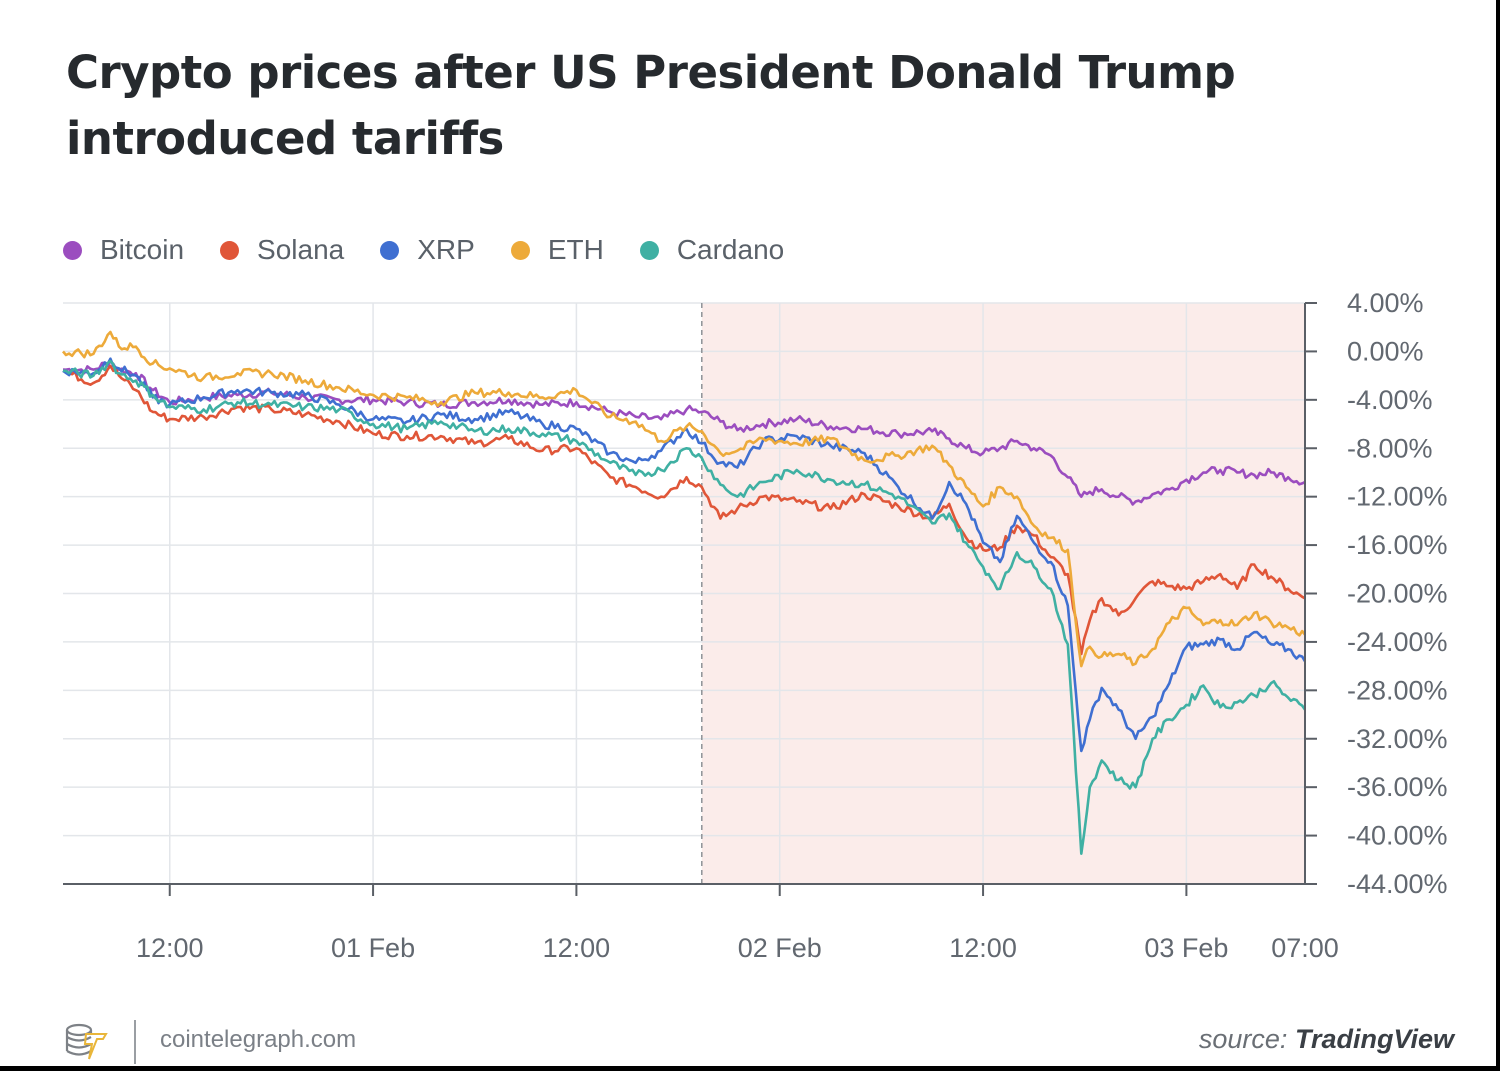  Describe the element at coordinates (780, 948) in the screenshot. I see `x-tick-label: 02 Feb` at that location.